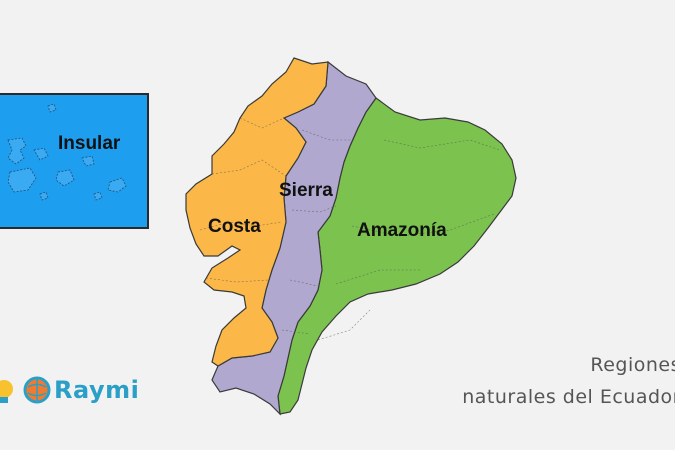 The height and width of the screenshot is (450, 675). I want to click on label-costa: Costa, so click(234, 226).